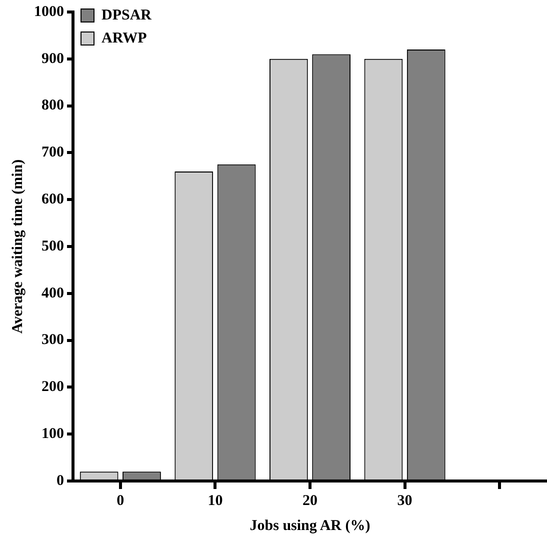 The image size is (547, 544). I want to click on y-tick-label: 1000, so click(49, 12).